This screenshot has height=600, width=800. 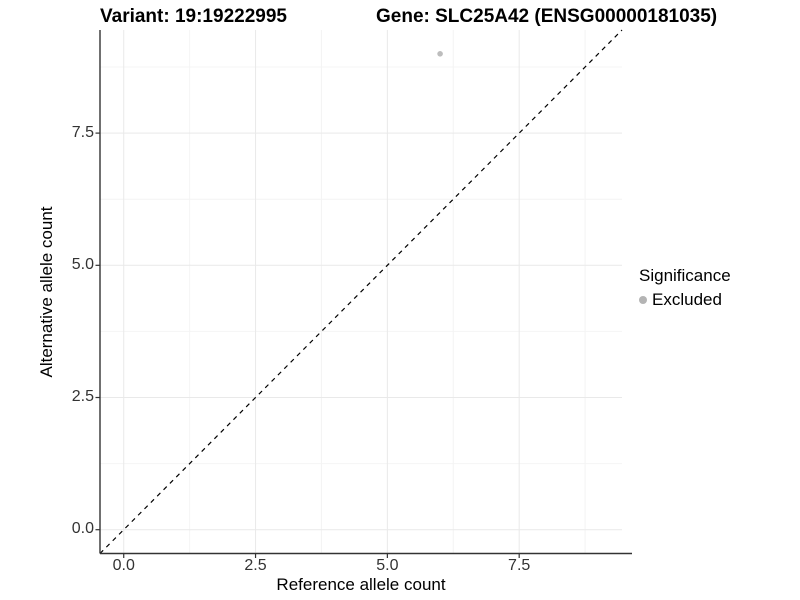 What do you see at coordinates (685, 275) in the screenshot?
I see `legend-title: Significance` at bounding box center [685, 275].